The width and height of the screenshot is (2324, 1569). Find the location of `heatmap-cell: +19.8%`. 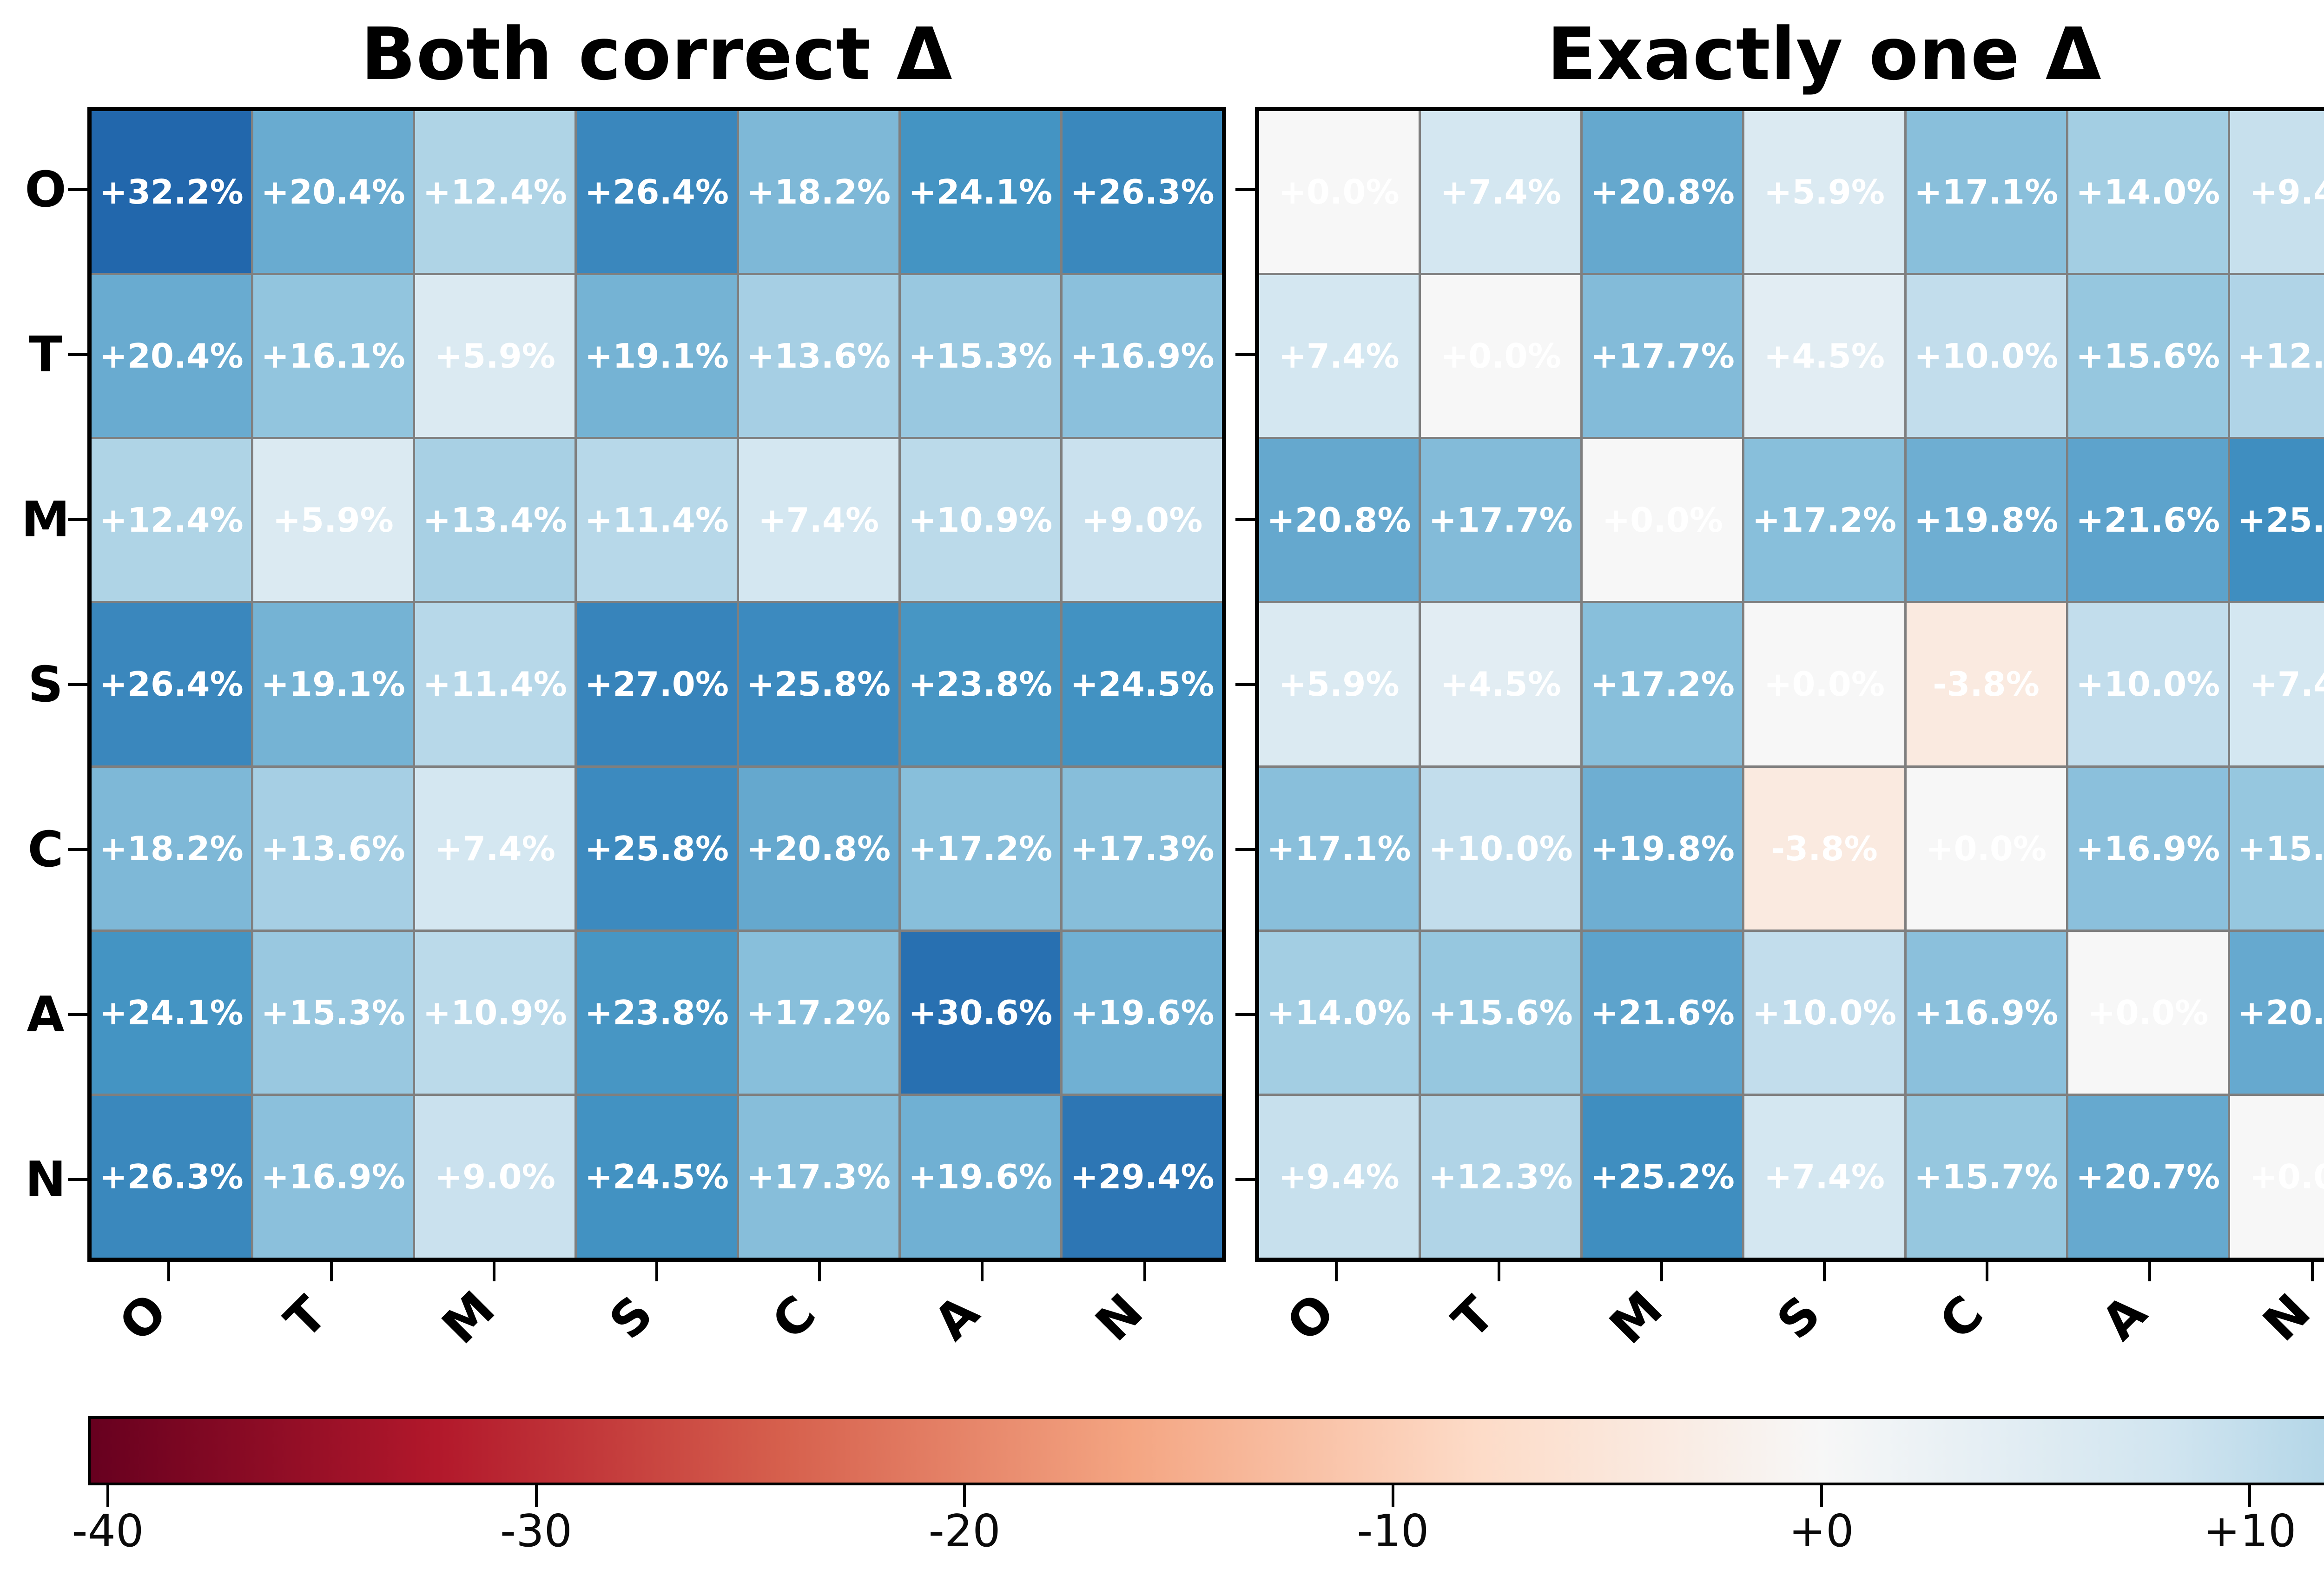

heatmap-cell: +19.8% is located at coordinates (1986, 520).